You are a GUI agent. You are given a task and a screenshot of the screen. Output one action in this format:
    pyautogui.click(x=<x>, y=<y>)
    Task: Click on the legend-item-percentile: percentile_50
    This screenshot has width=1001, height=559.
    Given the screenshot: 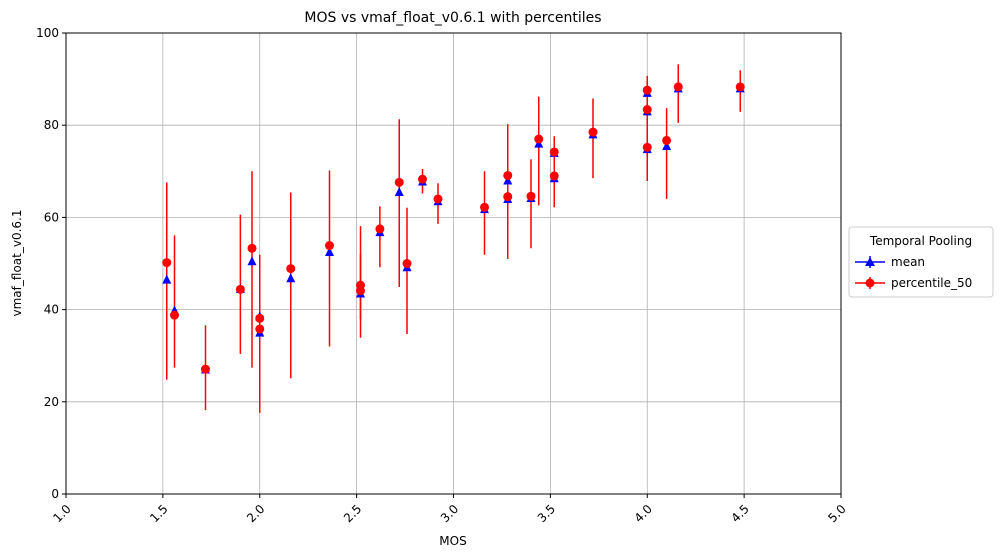 What is the action you would take?
    pyautogui.click(x=913, y=283)
    